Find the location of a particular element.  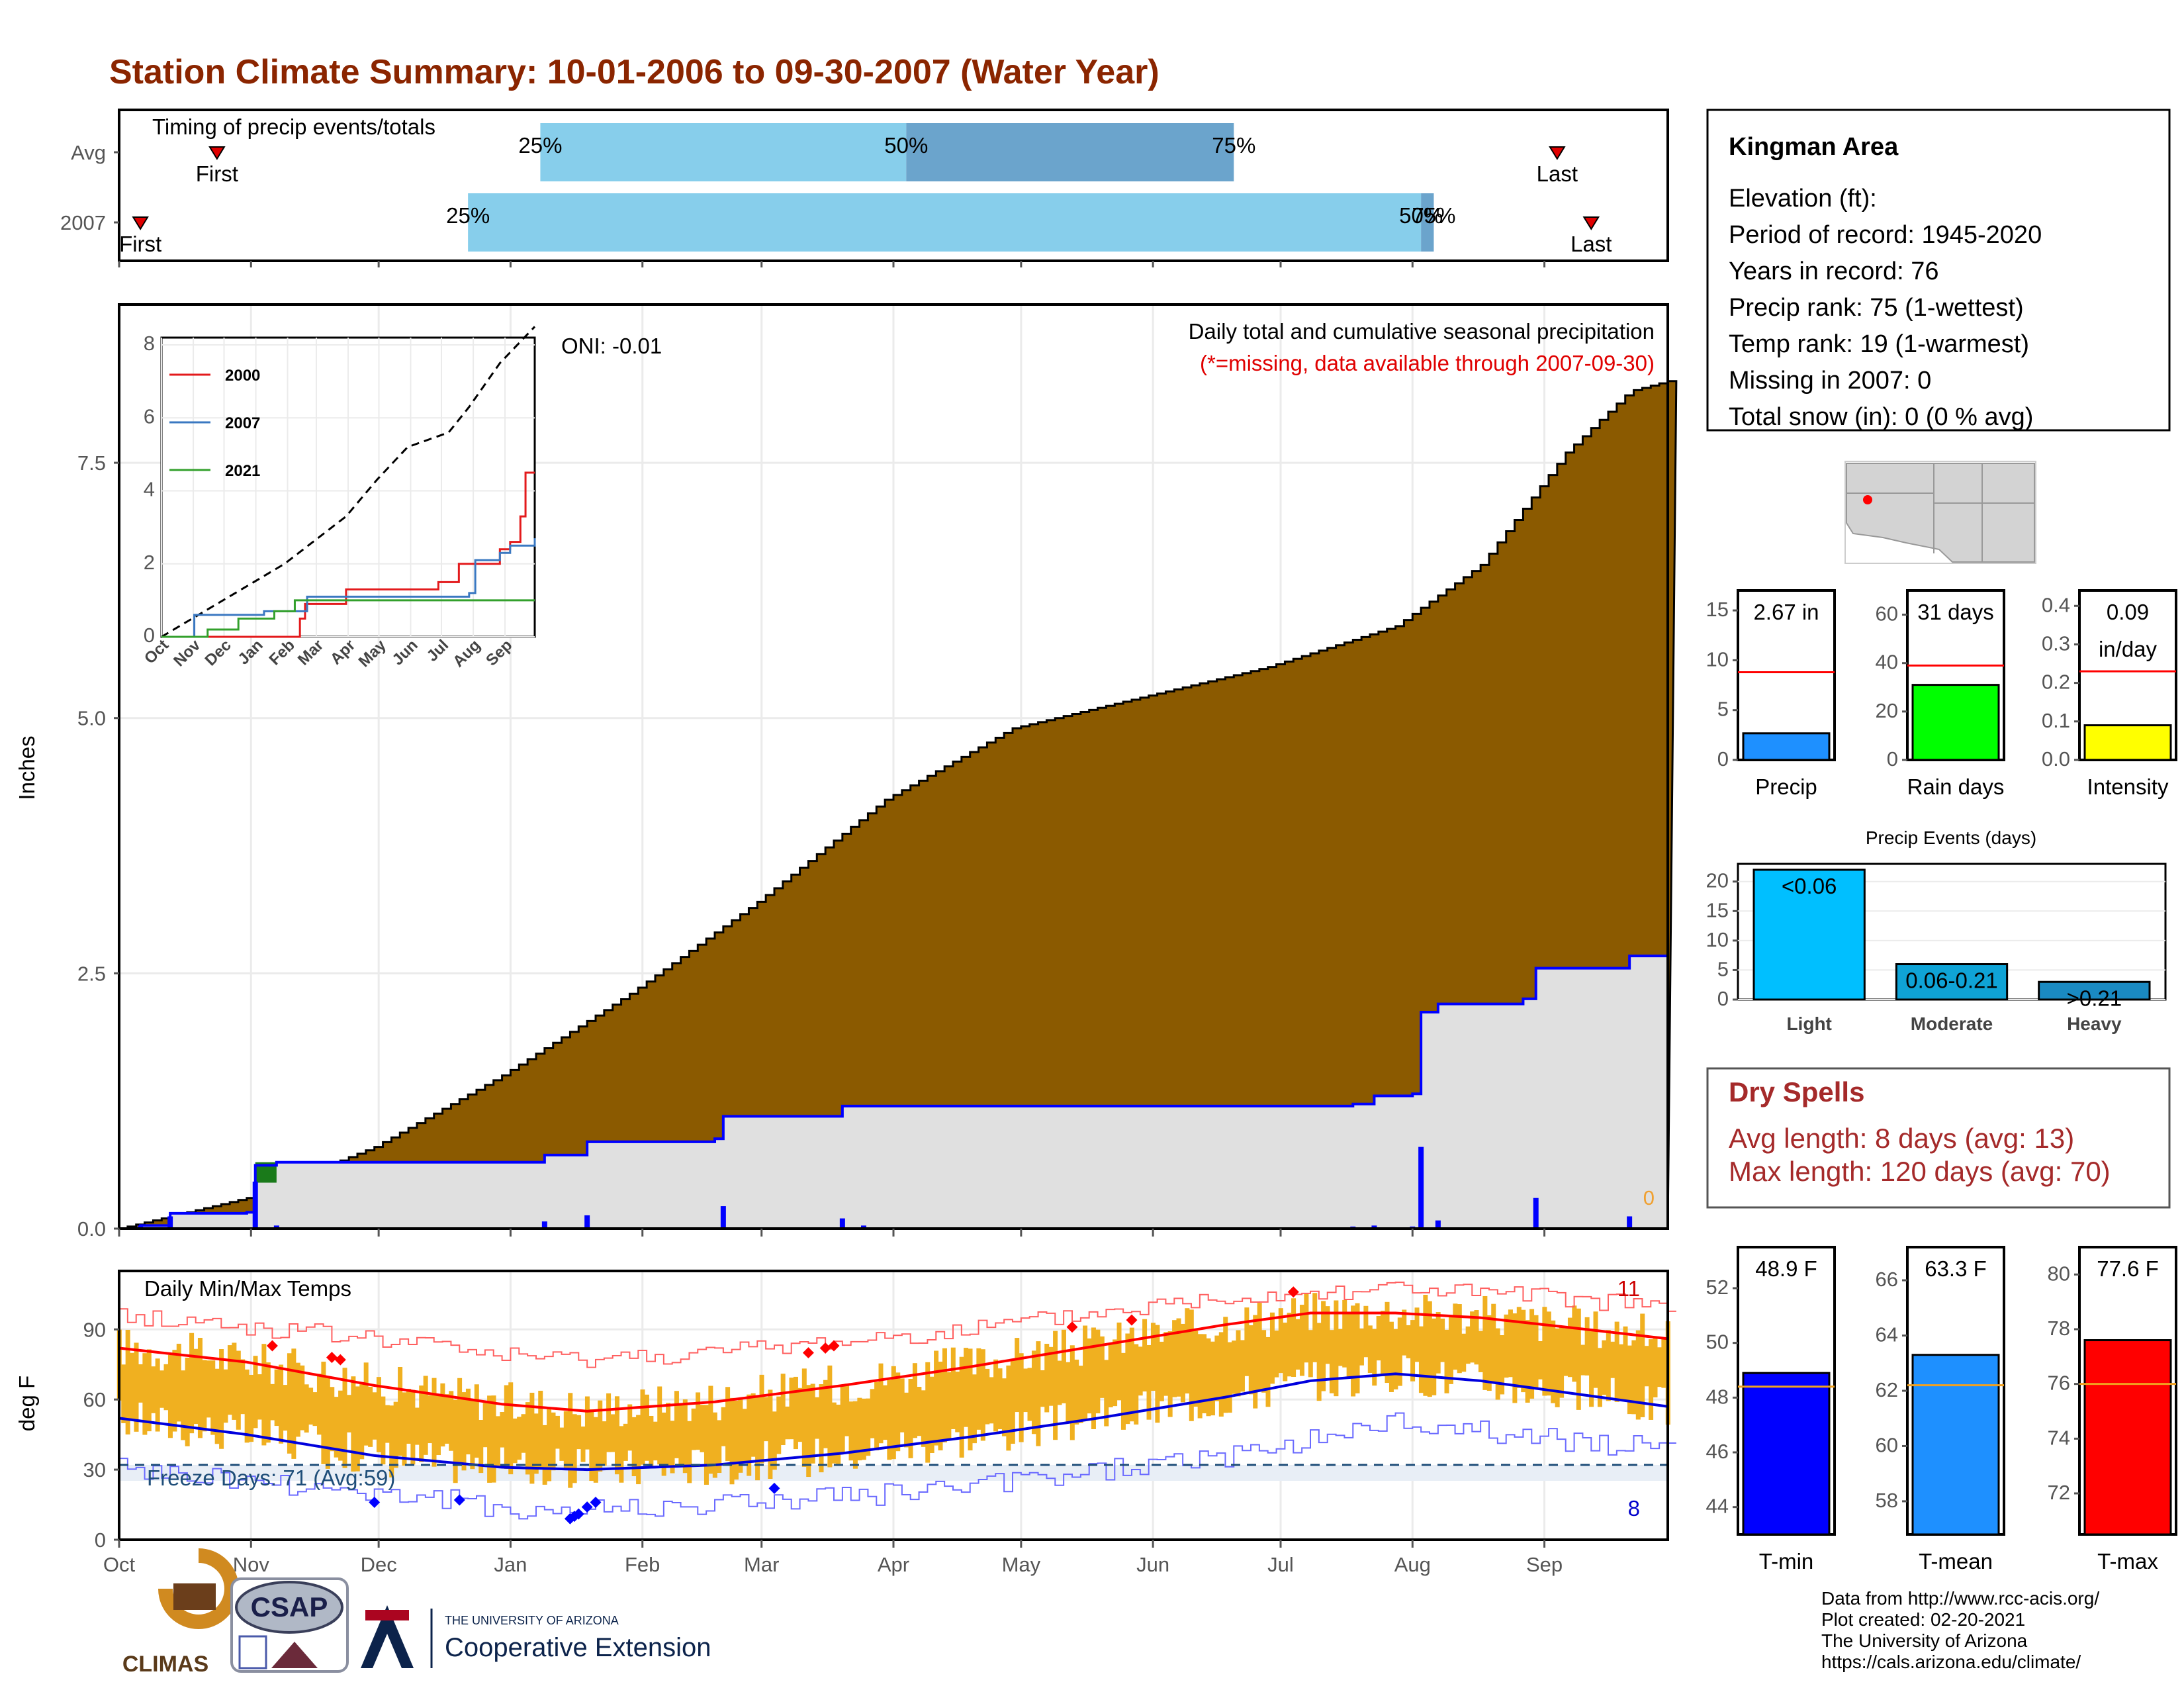

normal-max-line is located at coordinates (893, 1362).